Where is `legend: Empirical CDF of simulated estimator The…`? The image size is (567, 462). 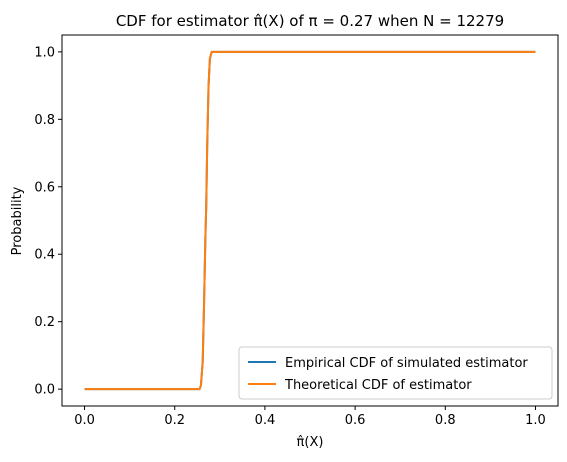 legend: Empirical CDF of simulated estimator The… is located at coordinates (395, 373).